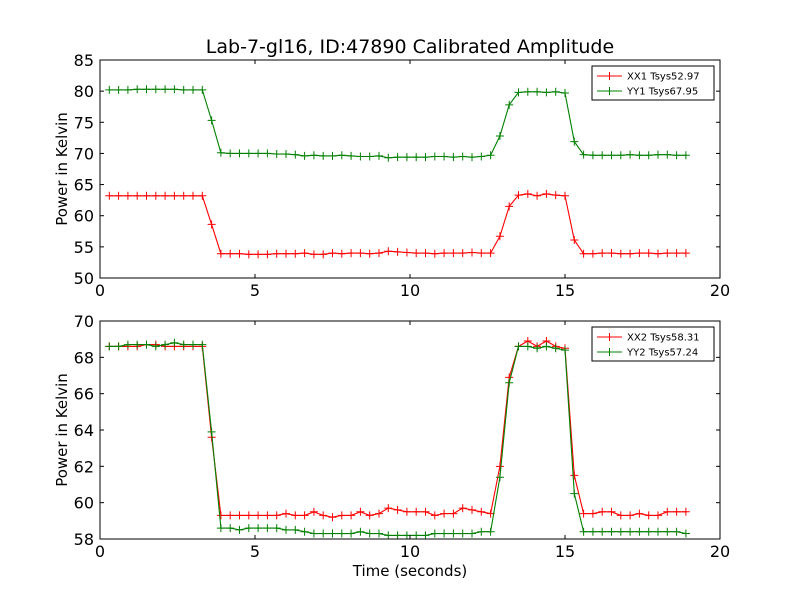 The width and height of the screenshot is (800, 600). What do you see at coordinates (653, 344) in the screenshot?
I see `bottom-legend: XX2 Tsys58.31 YY2 Tsys57.24` at bounding box center [653, 344].